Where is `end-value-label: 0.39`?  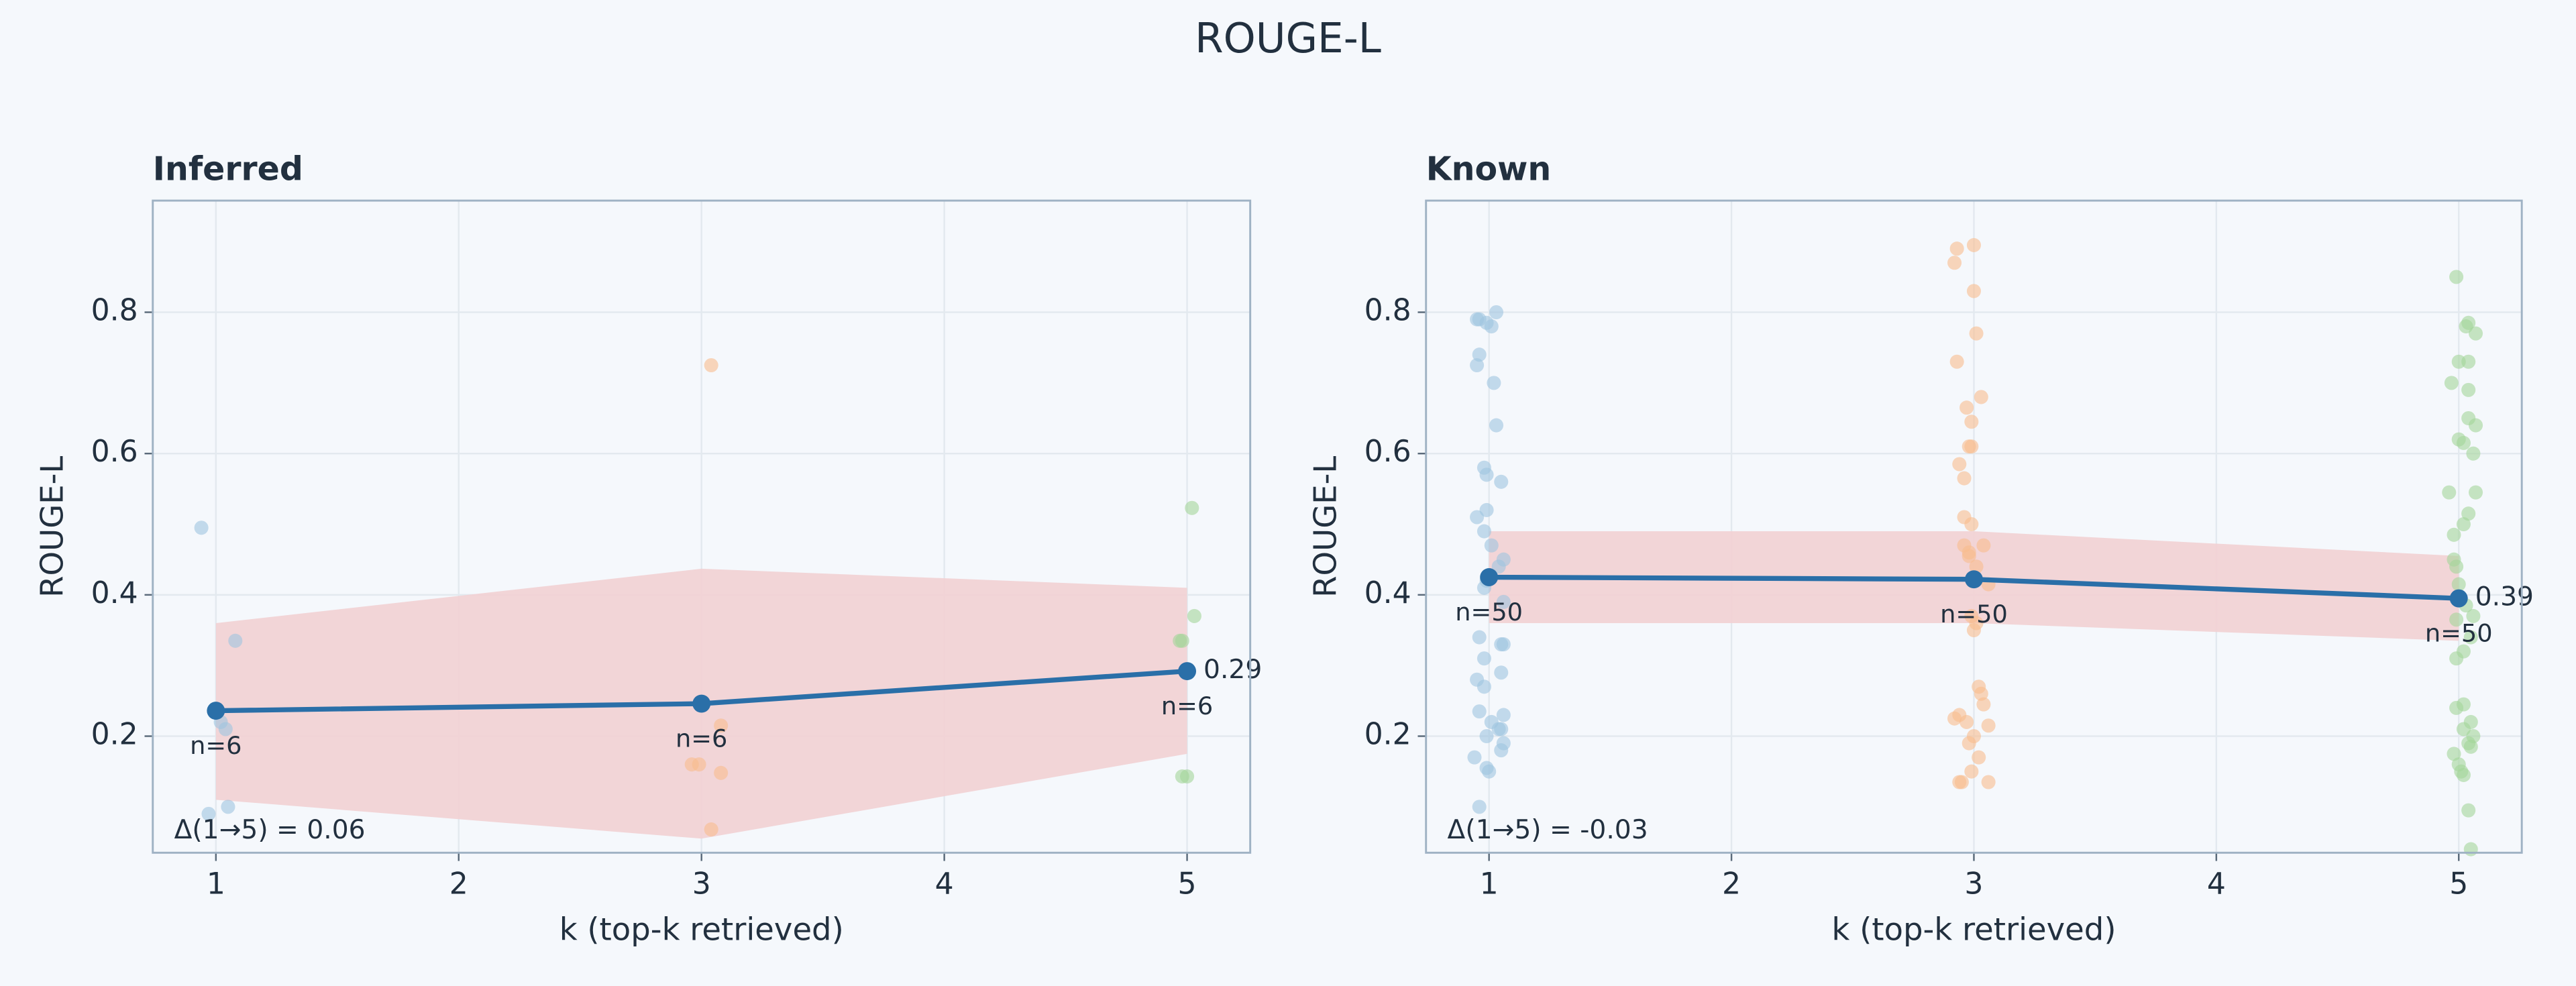
end-value-label: 0.39 is located at coordinates (2504, 597).